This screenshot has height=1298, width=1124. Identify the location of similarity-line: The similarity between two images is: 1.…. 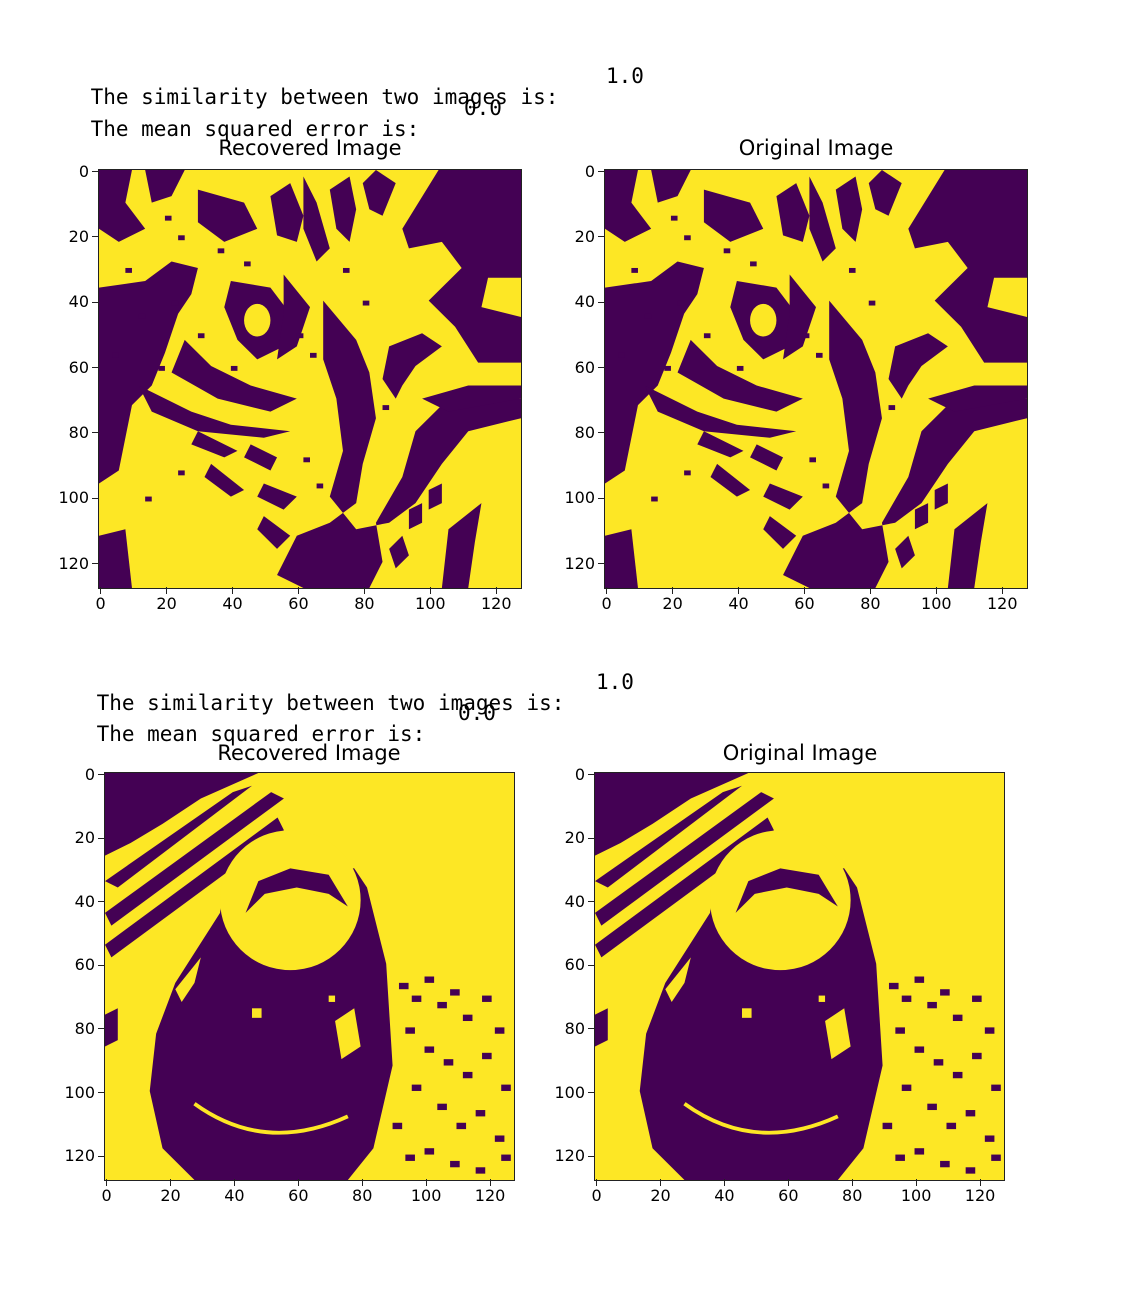
(342, 108).